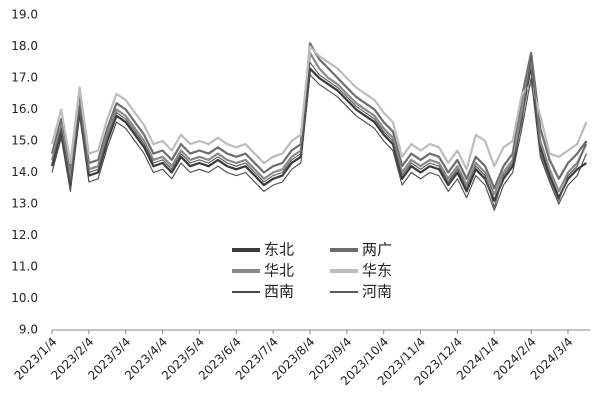 Image resolution: width=599 pixels, height=406 pixels. What do you see at coordinates (24, 204) in the screenshot?
I see `y-tick-label: 13.0` at bounding box center [24, 204].